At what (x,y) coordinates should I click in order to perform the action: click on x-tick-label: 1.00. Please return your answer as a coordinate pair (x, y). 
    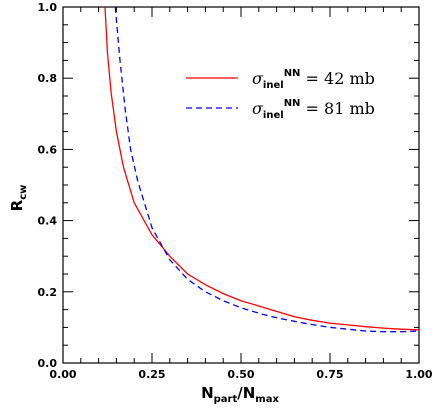
    Looking at the image, I should click on (418, 374).